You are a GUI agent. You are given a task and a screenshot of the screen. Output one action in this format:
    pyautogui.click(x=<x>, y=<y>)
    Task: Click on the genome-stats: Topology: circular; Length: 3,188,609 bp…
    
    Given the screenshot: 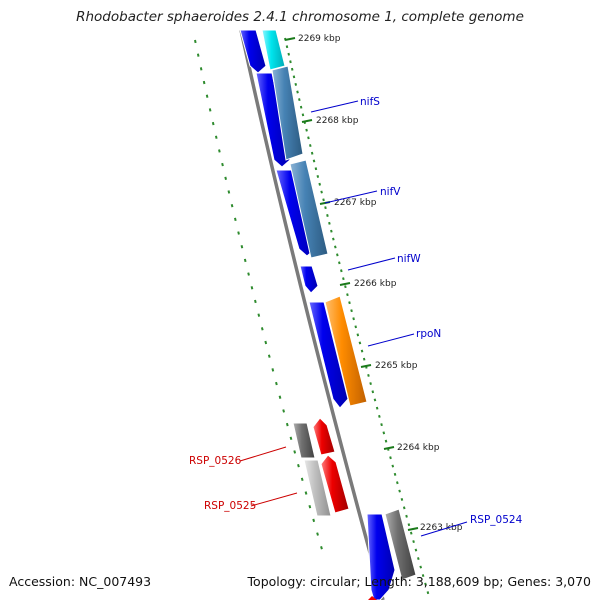 What is the action you would take?
    pyautogui.click(x=419, y=581)
    